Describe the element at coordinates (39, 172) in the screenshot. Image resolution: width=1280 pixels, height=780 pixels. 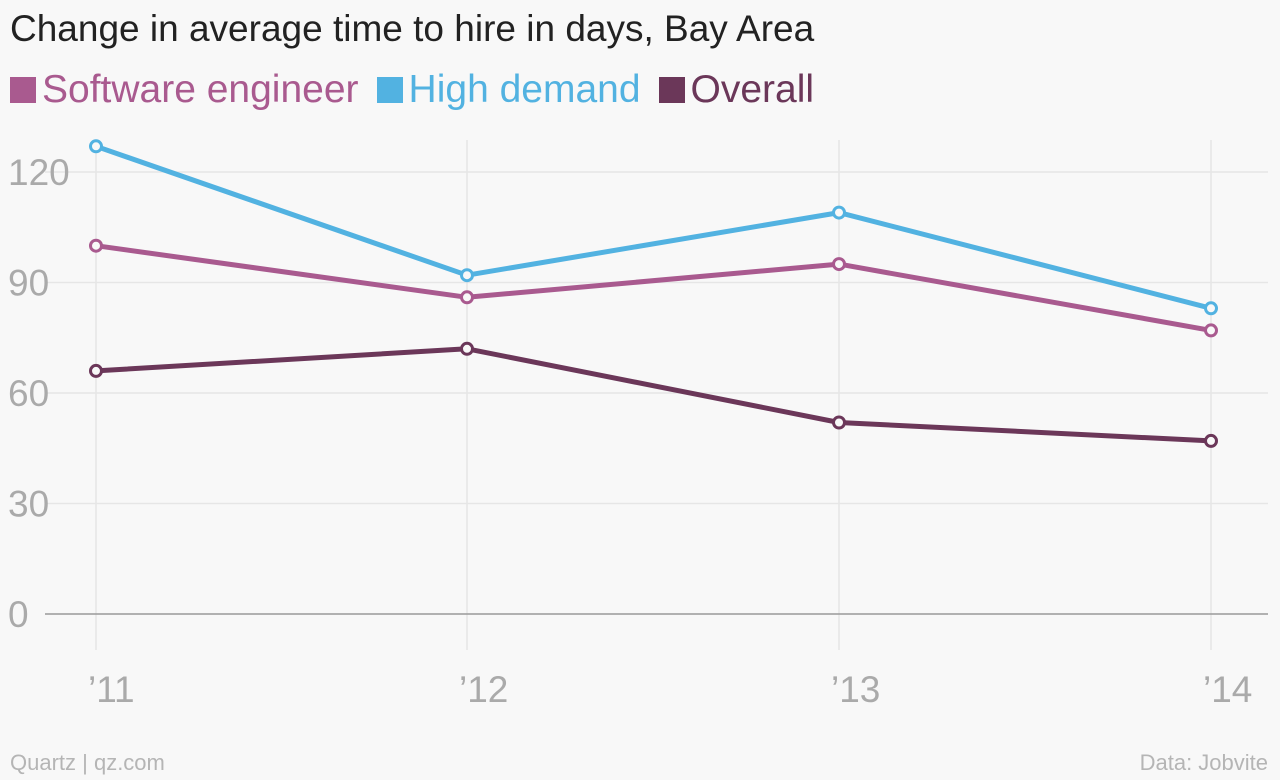
I see `y-tick-label: 120` at that location.